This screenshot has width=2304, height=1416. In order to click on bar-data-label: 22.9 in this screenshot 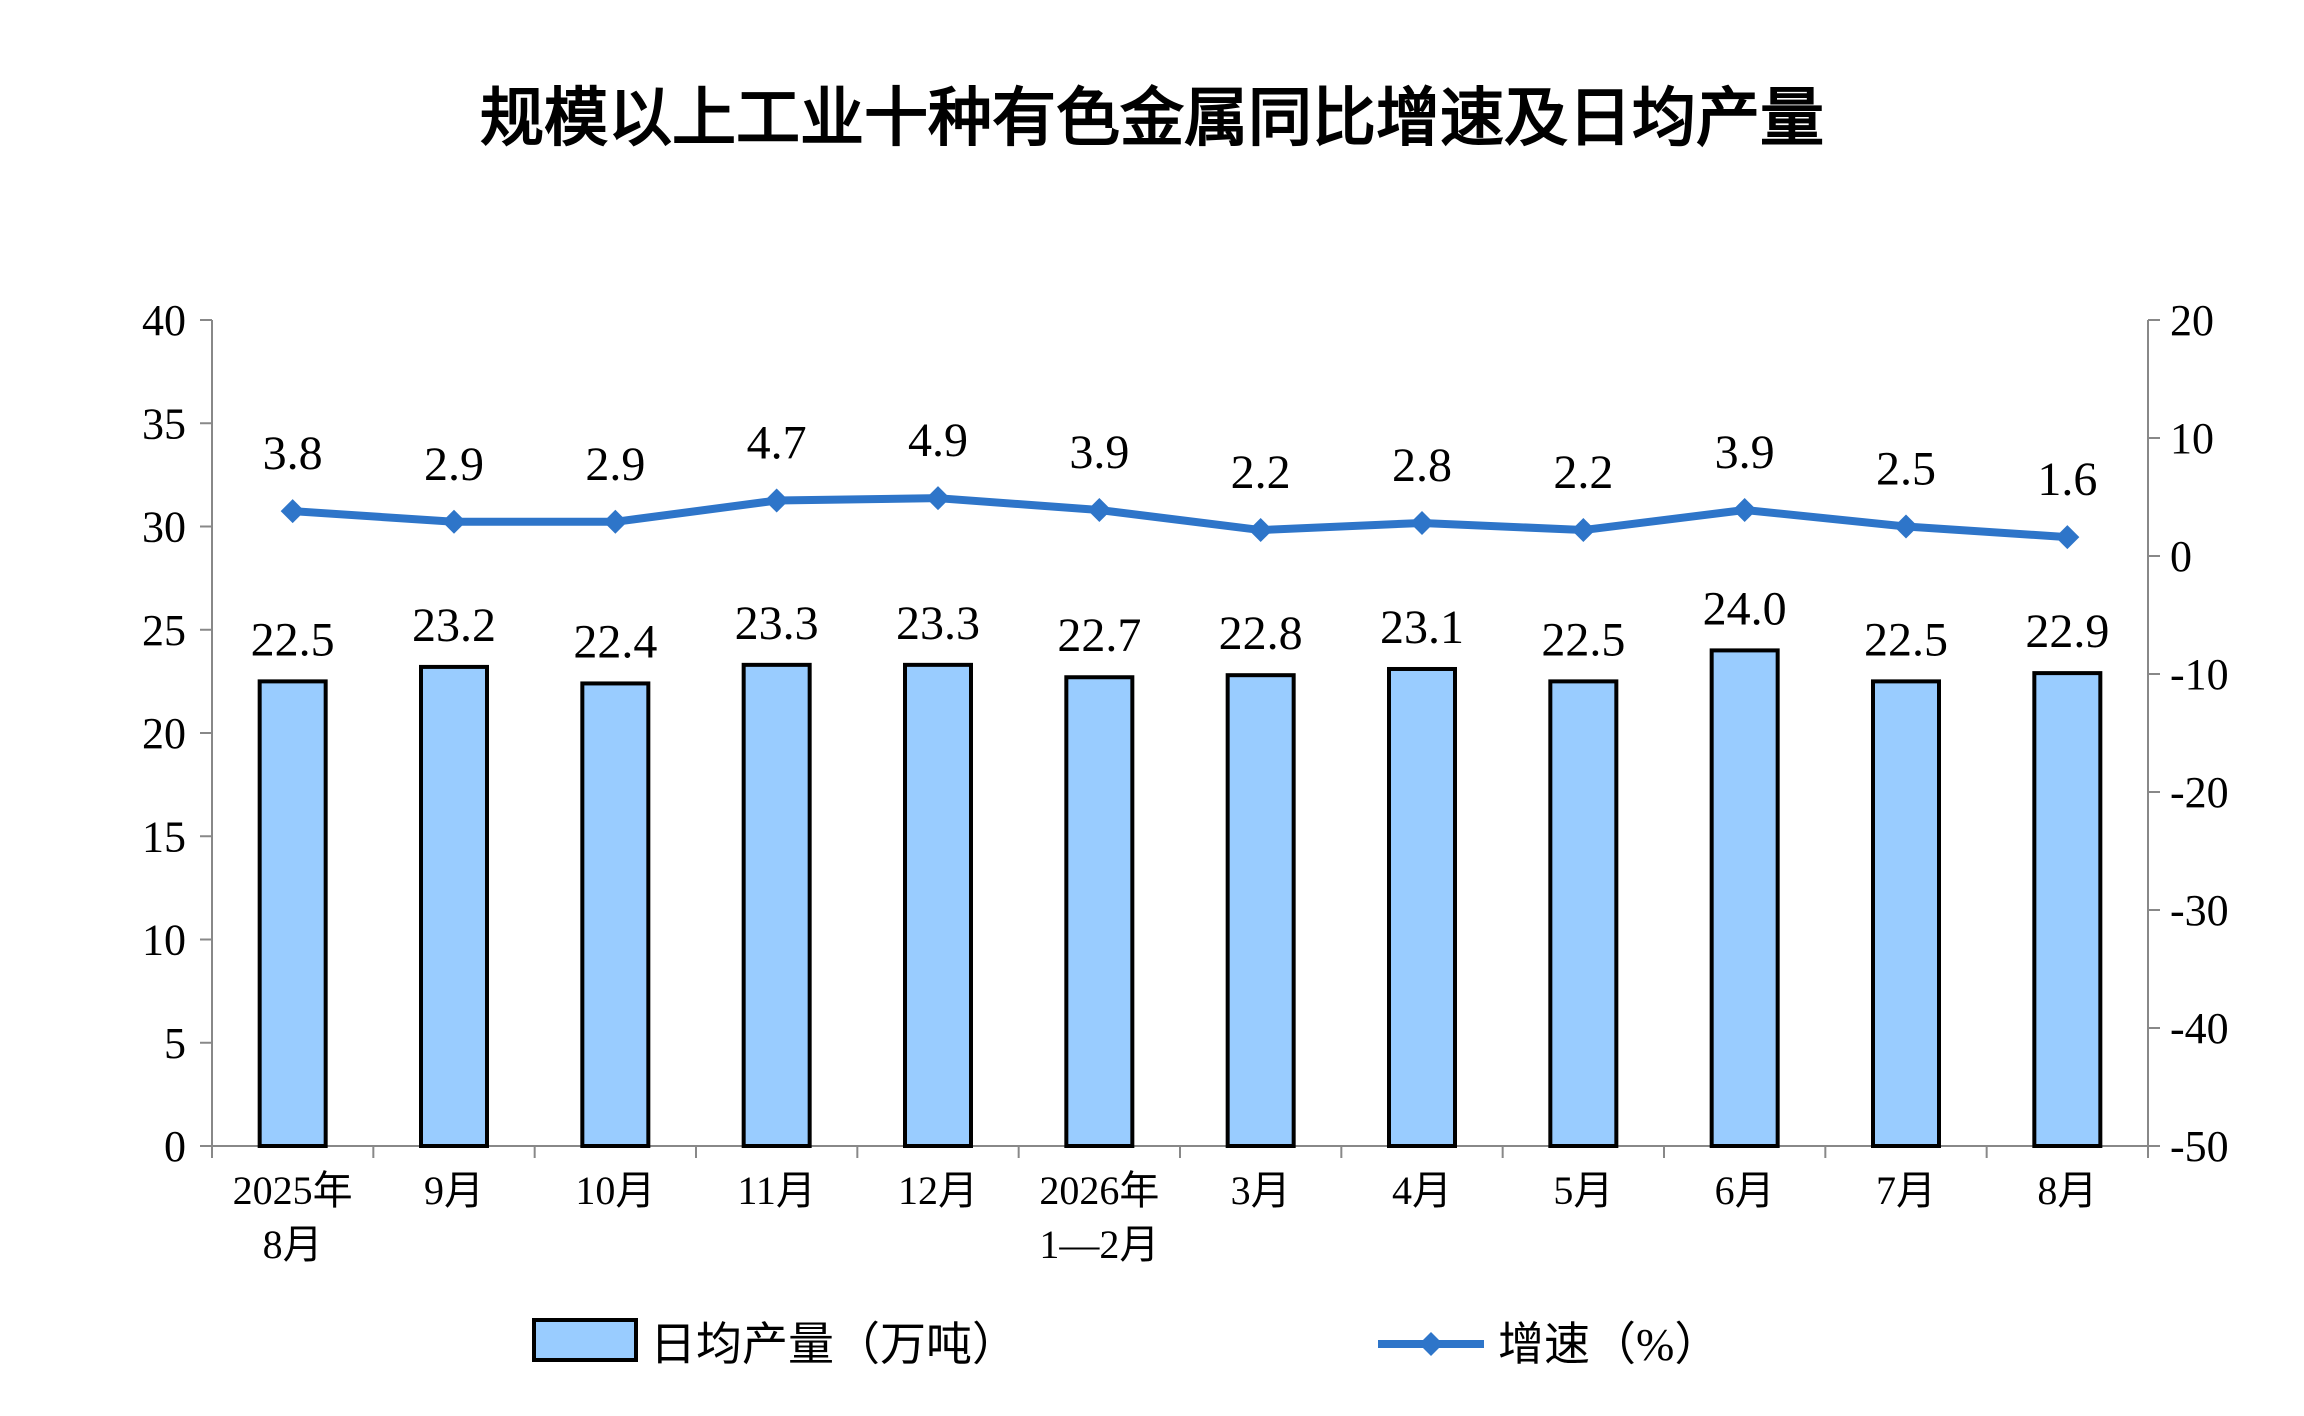, I will do `click(2067, 631)`.